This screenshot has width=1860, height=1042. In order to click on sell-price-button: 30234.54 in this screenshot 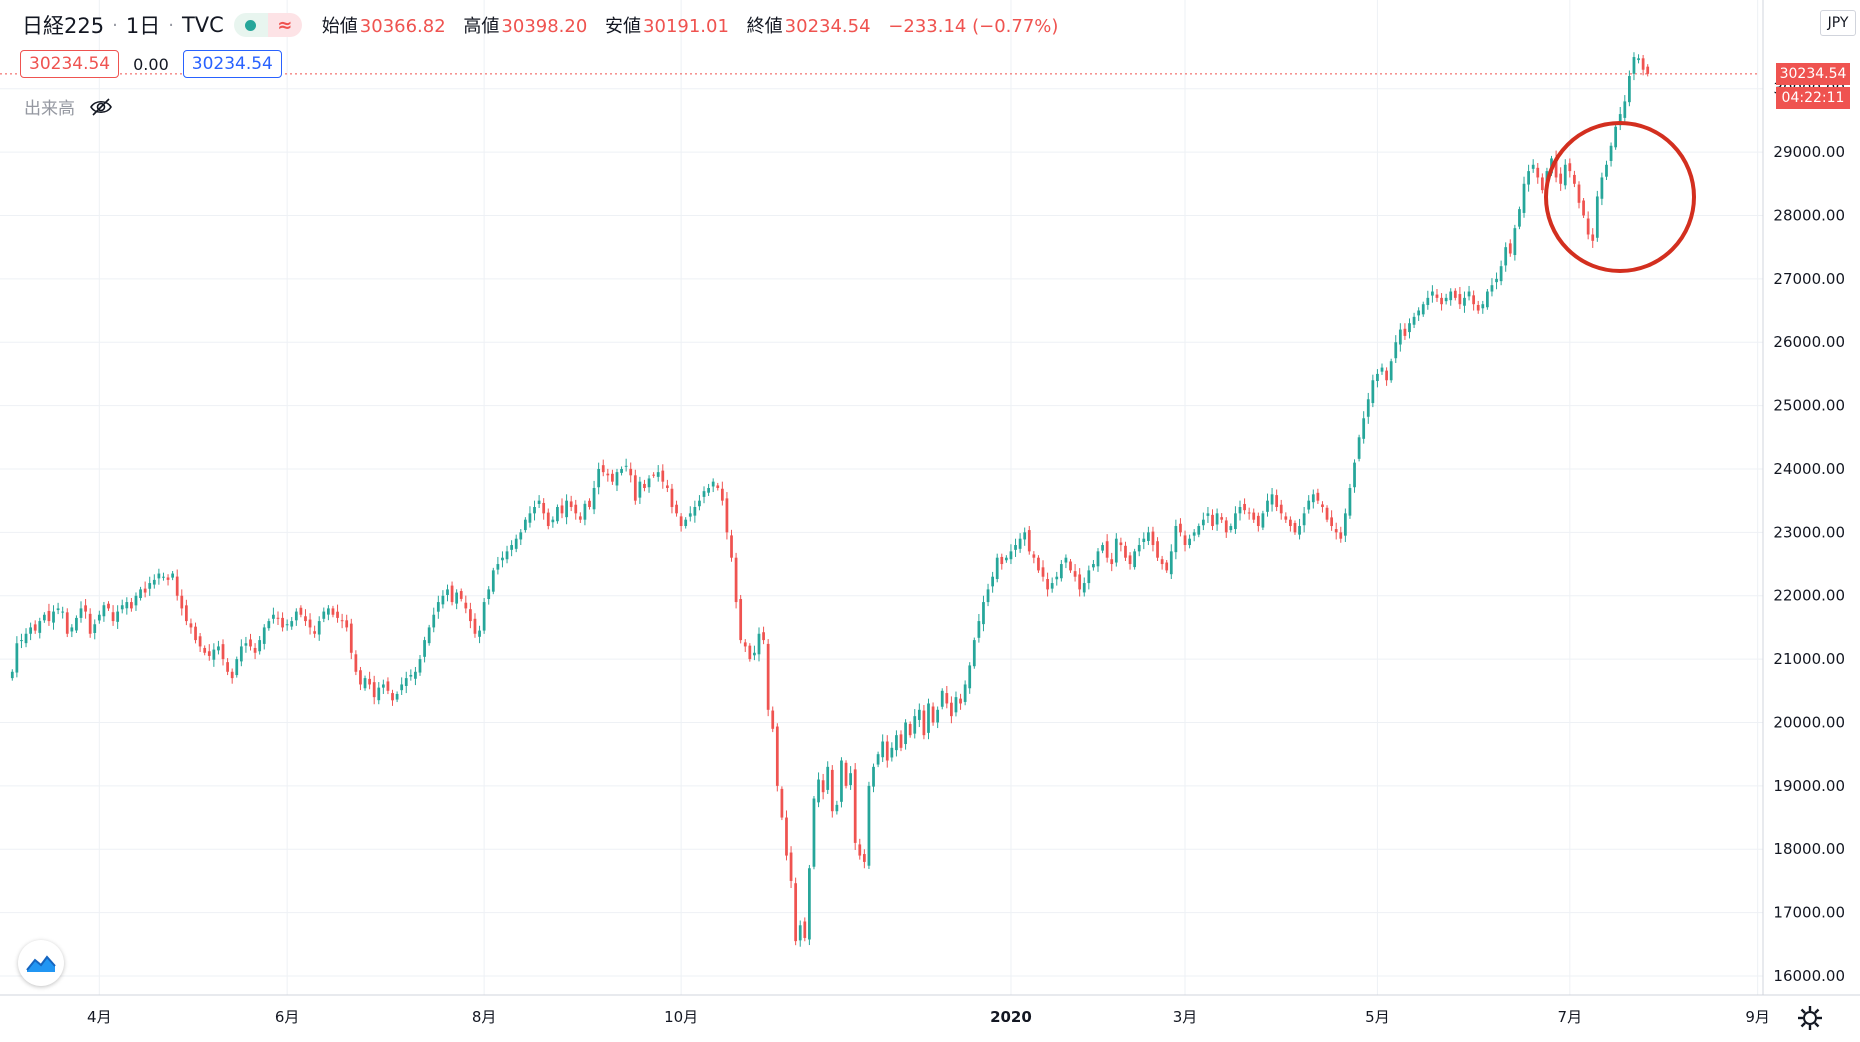, I will do `click(70, 64)`.